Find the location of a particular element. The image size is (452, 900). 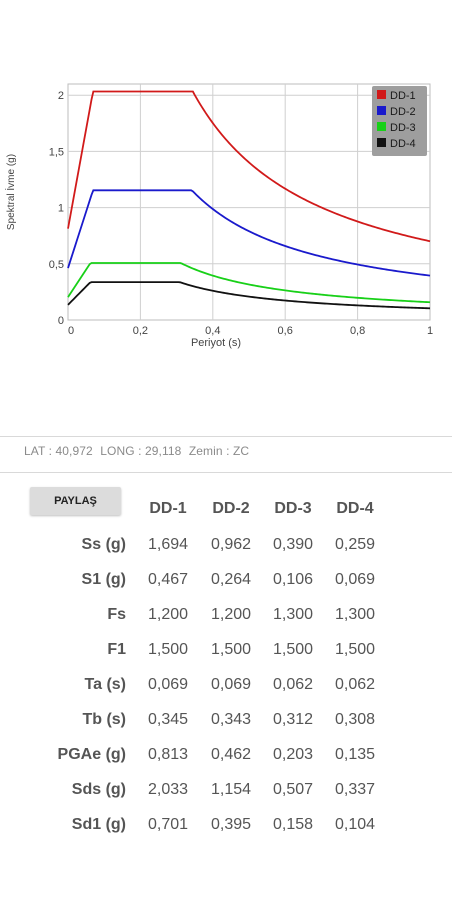

location-info: LAT : 40,972 LONG : 29,118 Zemin : ZC is located at coordinates (138, 451).